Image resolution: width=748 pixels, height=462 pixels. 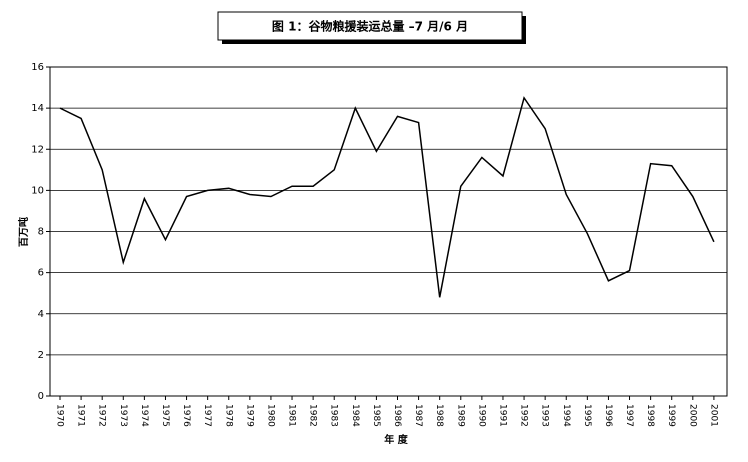 I want to click on title-box, so click(x=370, y=26).